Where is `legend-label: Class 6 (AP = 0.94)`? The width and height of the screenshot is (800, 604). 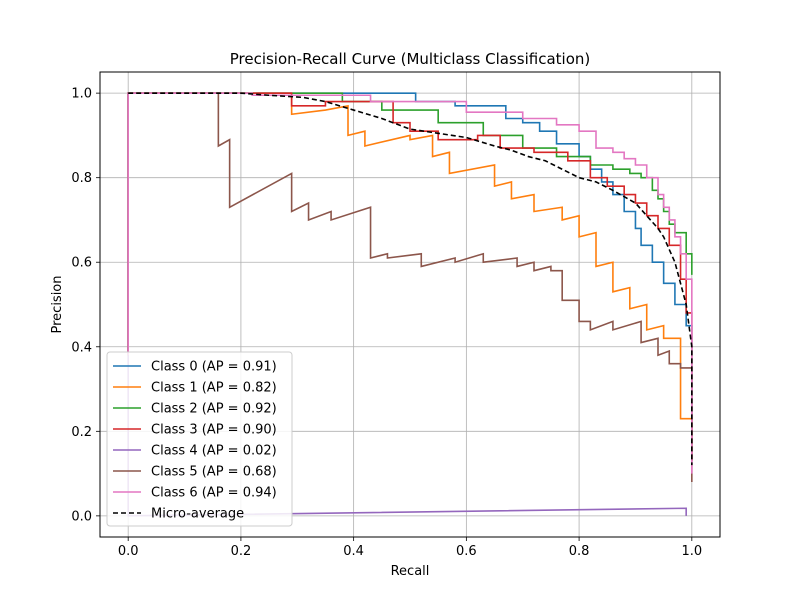 legend-label: Class 6 (AP = 0.94) is located at coordinates (214, 493).